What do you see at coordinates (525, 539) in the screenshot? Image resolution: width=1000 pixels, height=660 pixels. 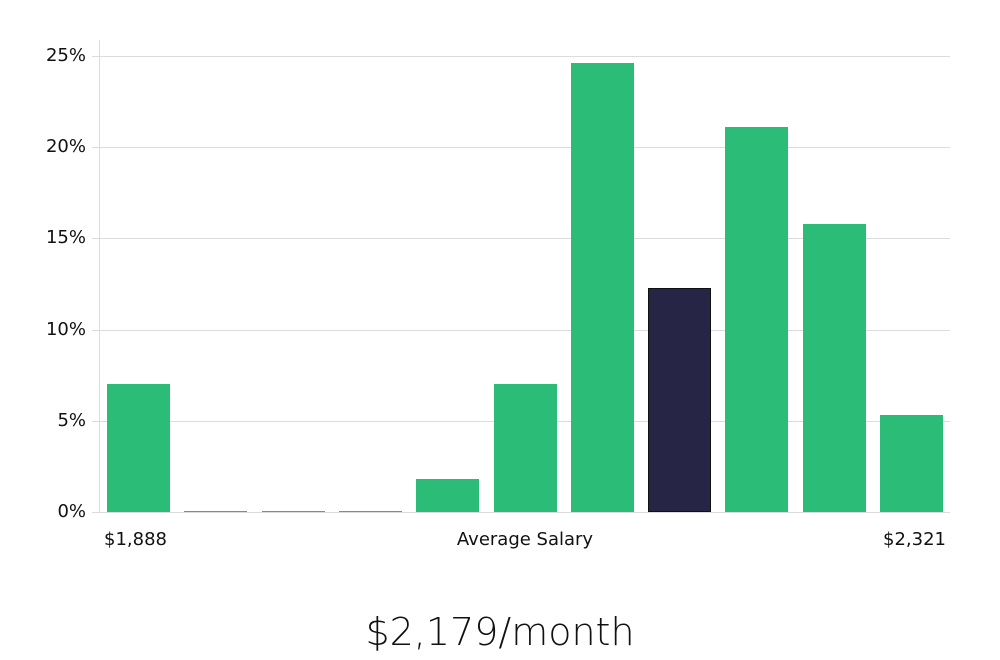 I see `x-axis-title: Average Salary` at bounding box center [525, 539].